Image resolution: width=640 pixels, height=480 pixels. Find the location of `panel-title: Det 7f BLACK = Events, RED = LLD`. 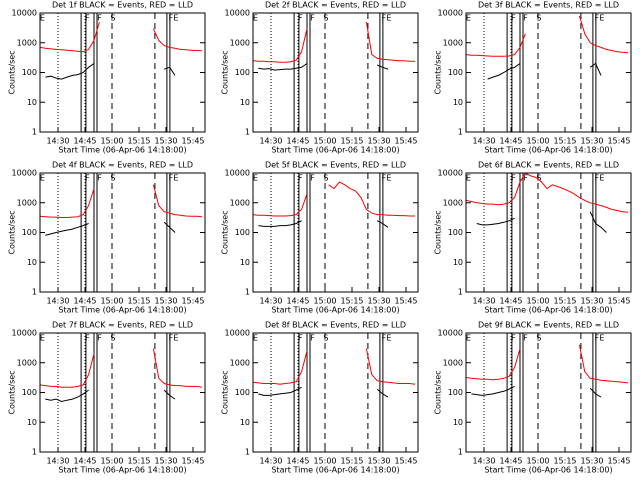

panel-title: Det 7f BLACK = Events, RED = LLD is located at coordinates (122, 325).